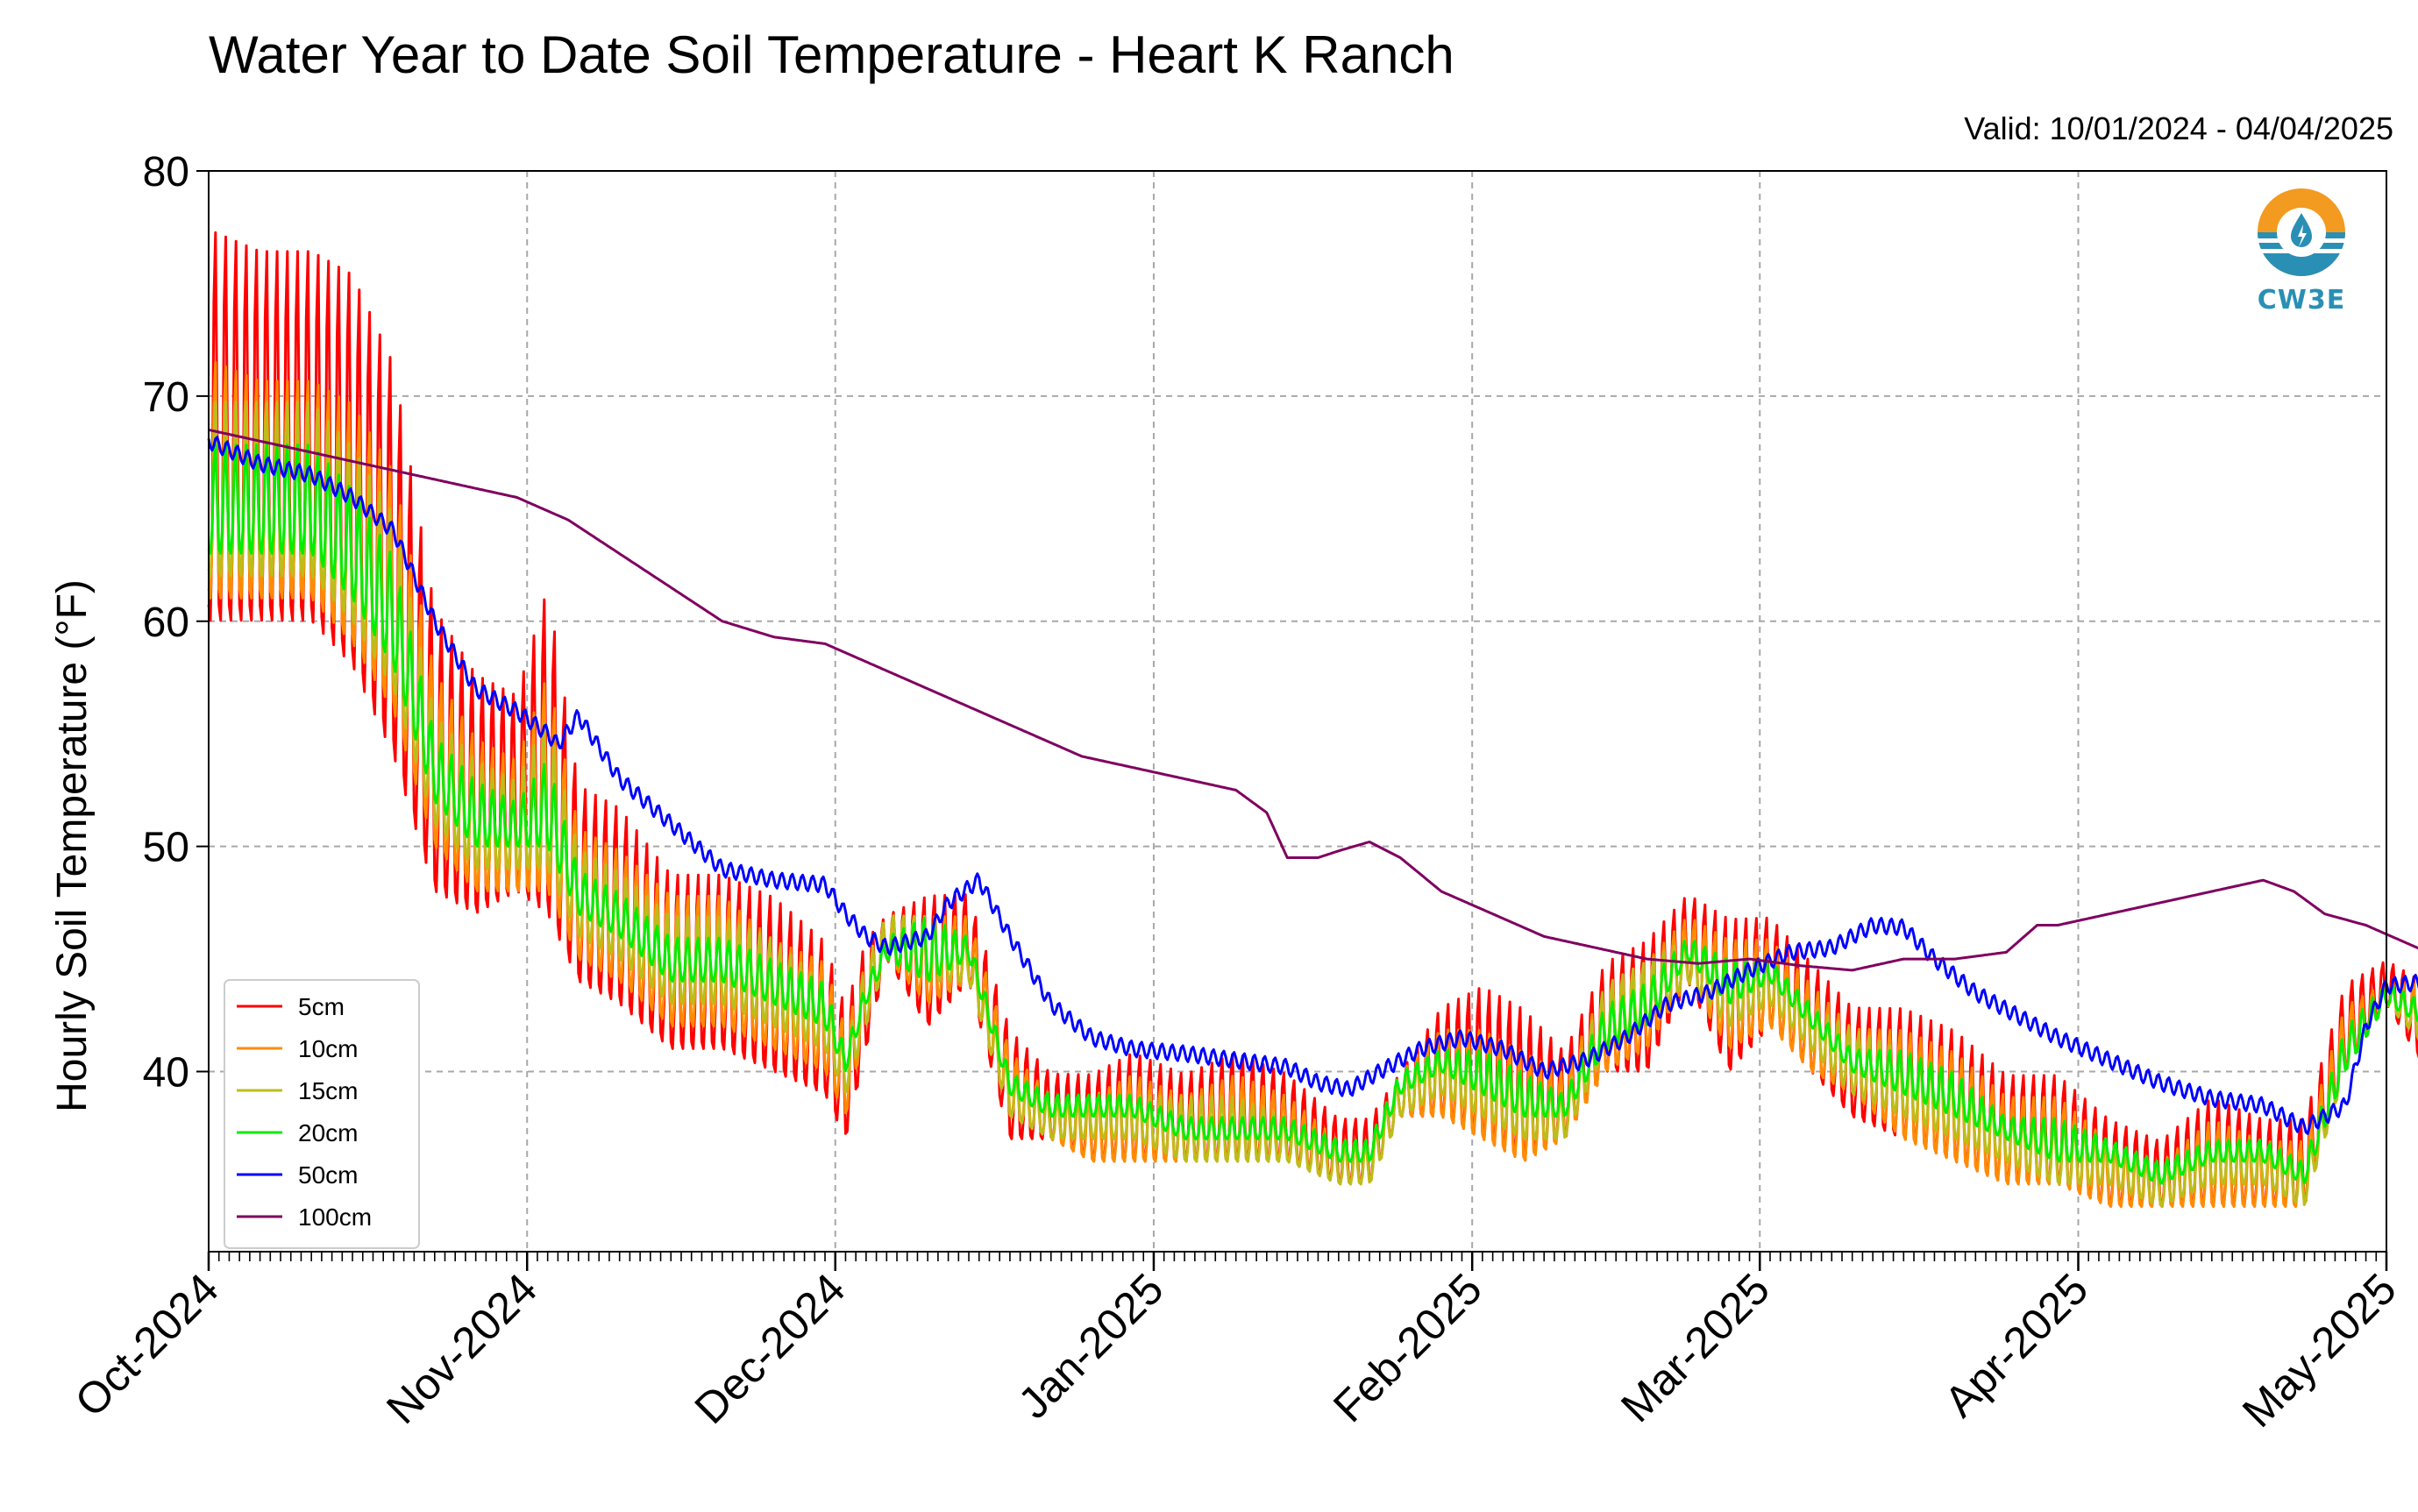  Describe the element at coordinates (322, 1114) in the screenshot. I see `legend: 5cm 10cm 15cm 20cm 50cm 100cm` at that location.